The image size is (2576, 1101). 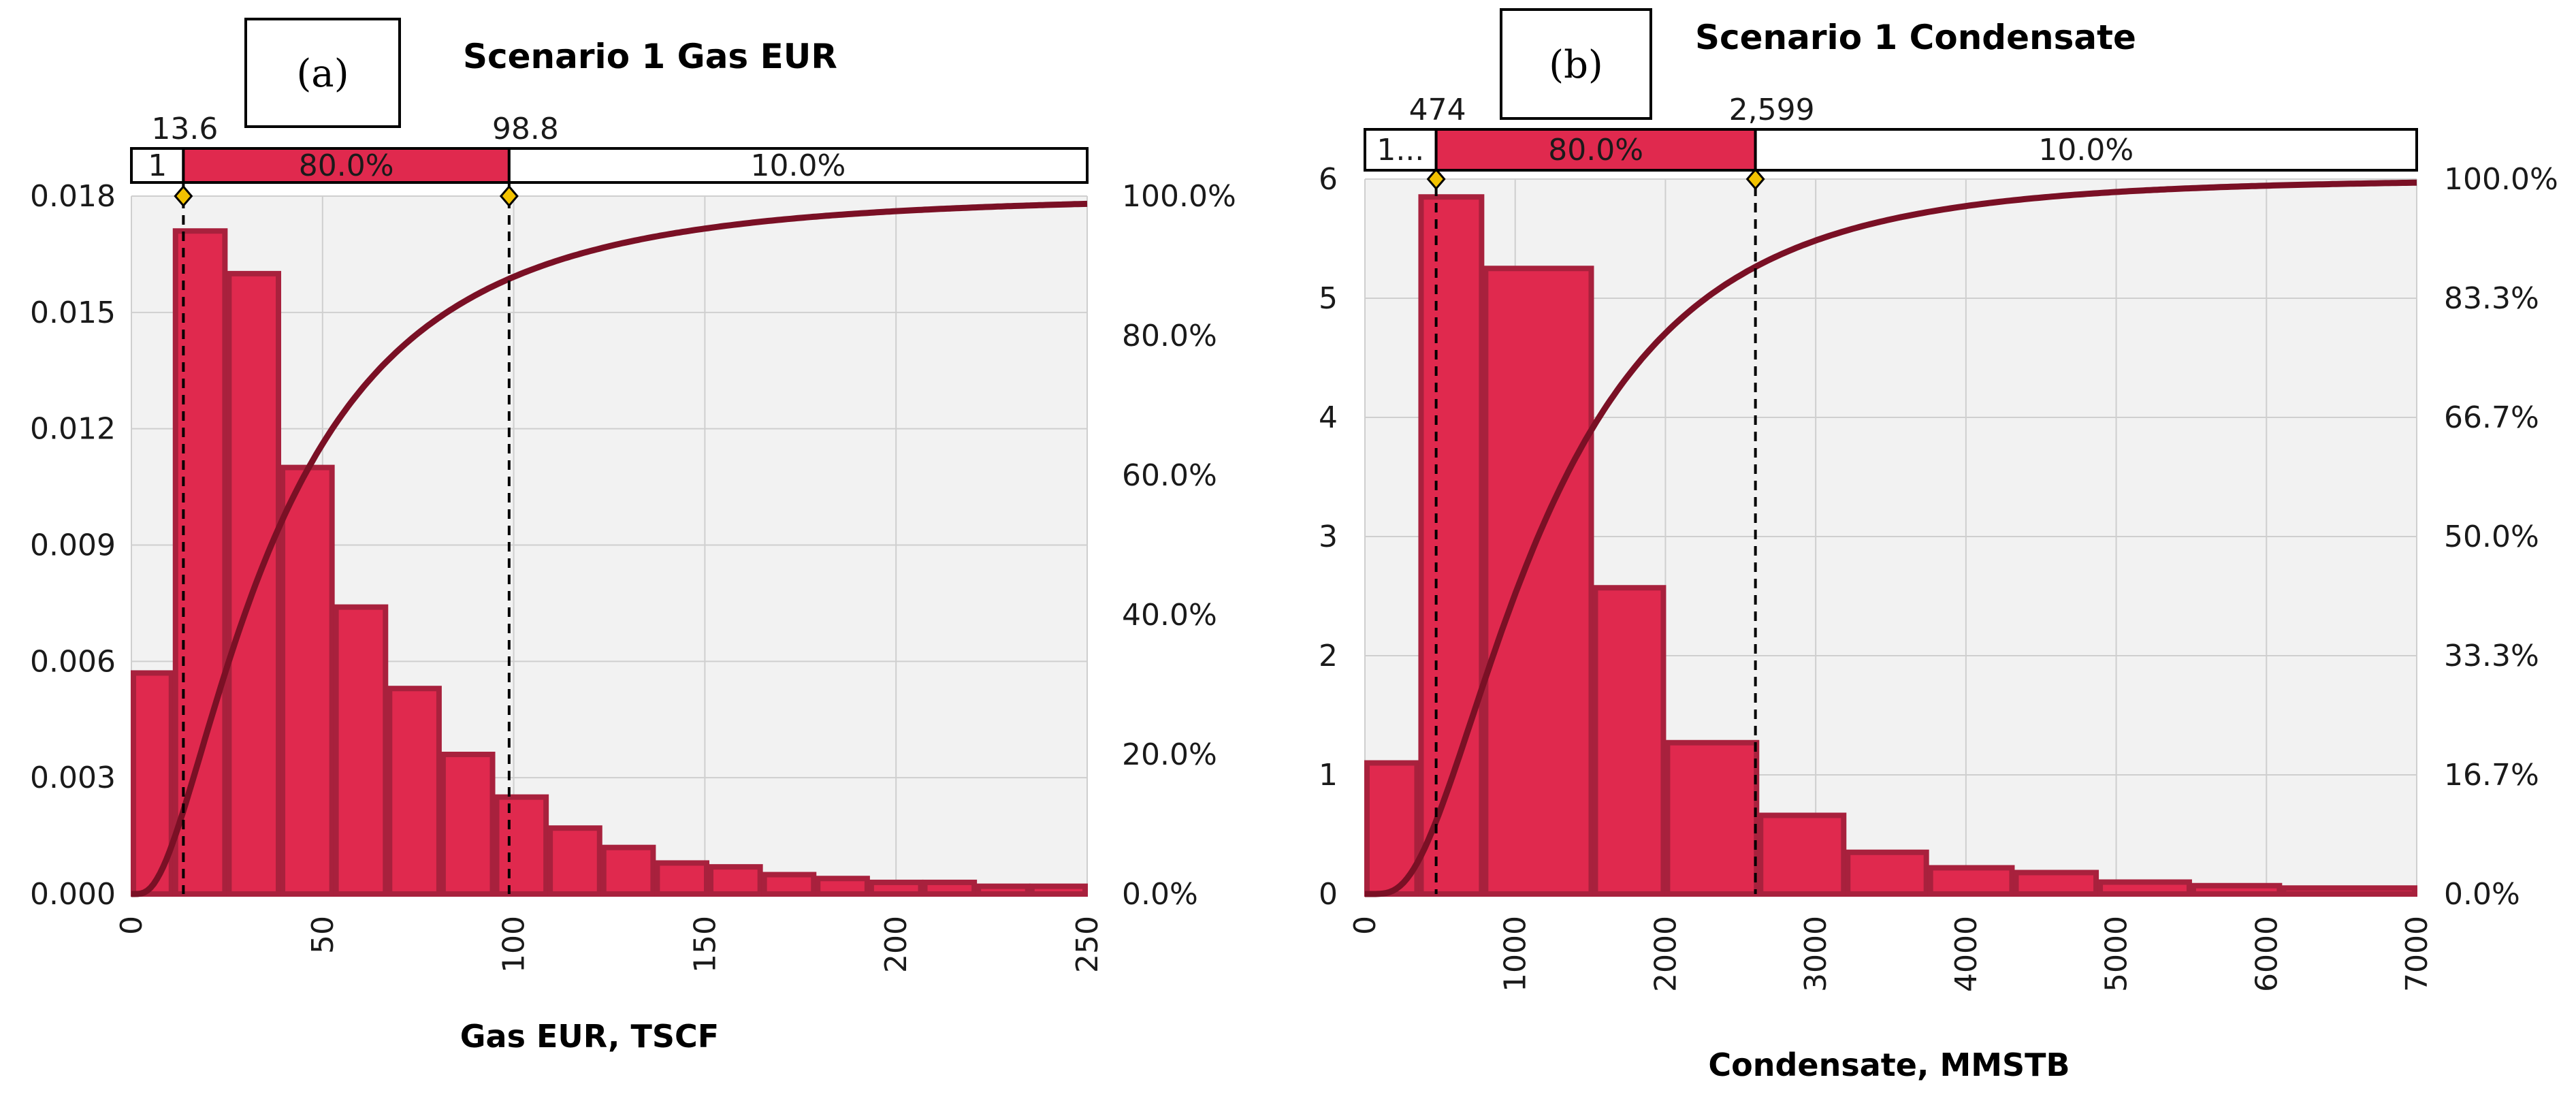 What do you see at coordinates (347, 165) in the screenshot?
I see `band-middle-label-a: 80.0%` at bounding box center [347, 165].